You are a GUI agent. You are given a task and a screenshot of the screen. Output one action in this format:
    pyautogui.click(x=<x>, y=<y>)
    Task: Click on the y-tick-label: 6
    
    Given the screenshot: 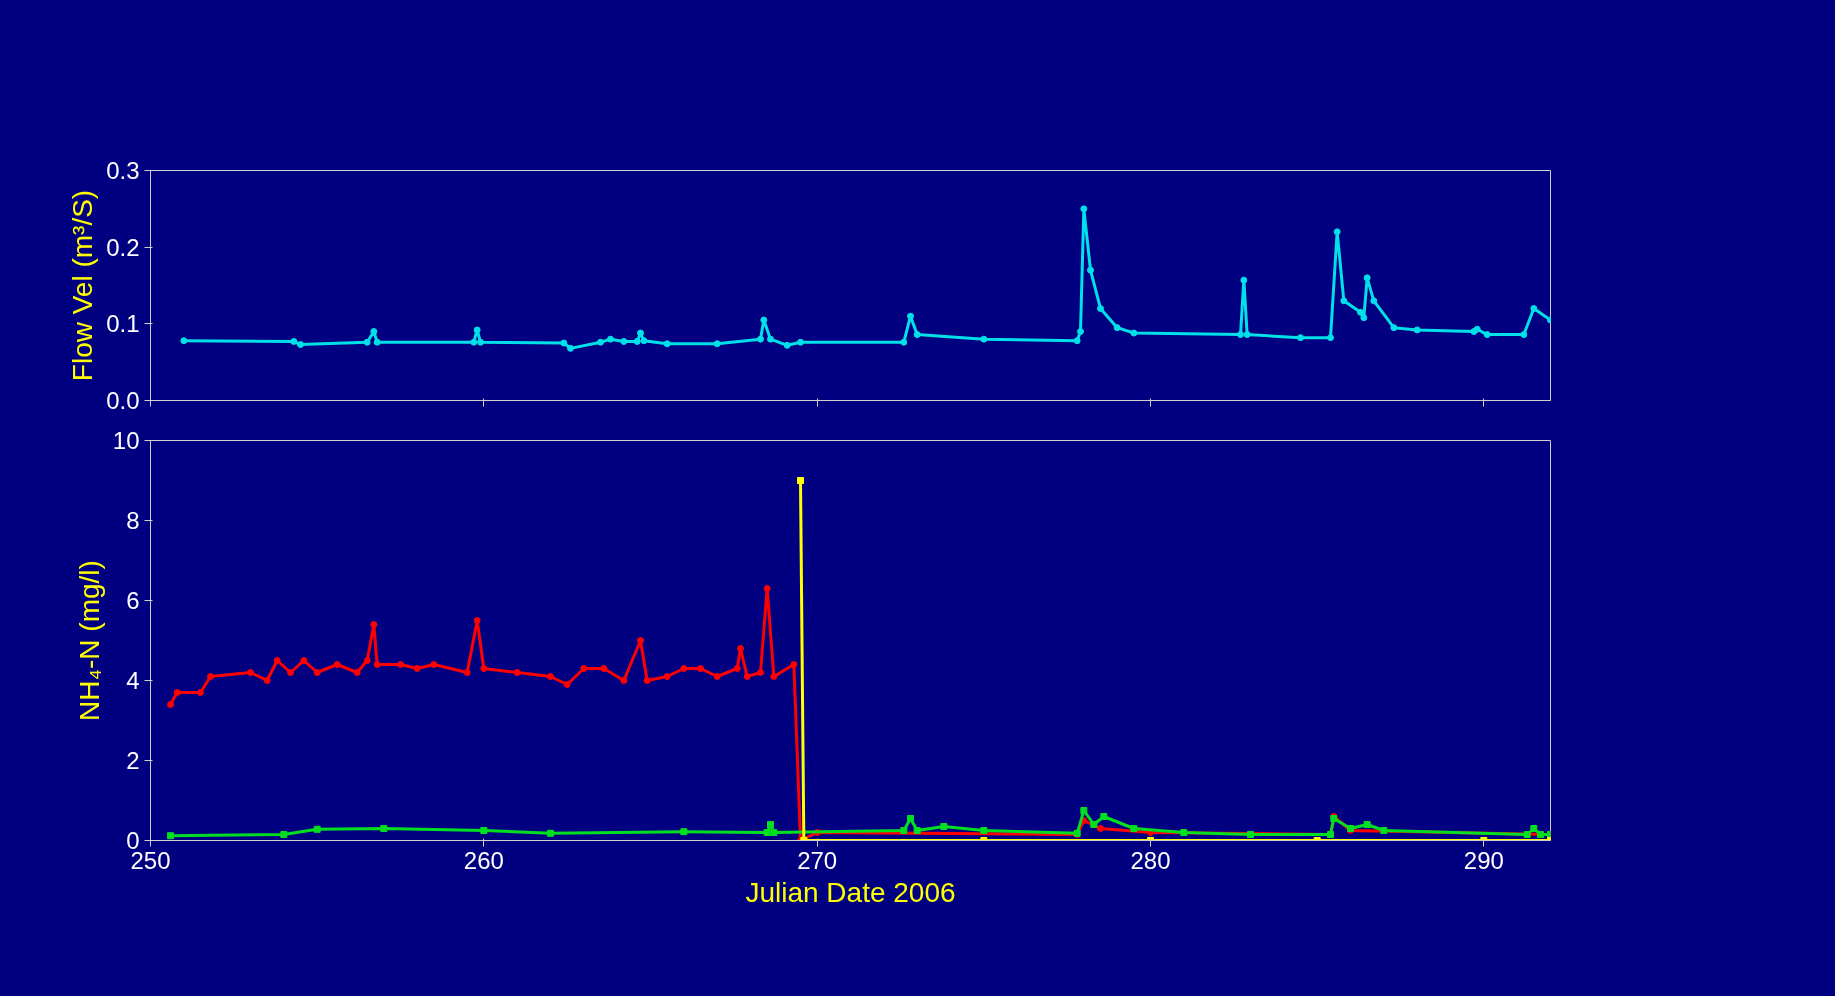 What is the action you would take?
    pyautogui.click(x=133, y=600)
    